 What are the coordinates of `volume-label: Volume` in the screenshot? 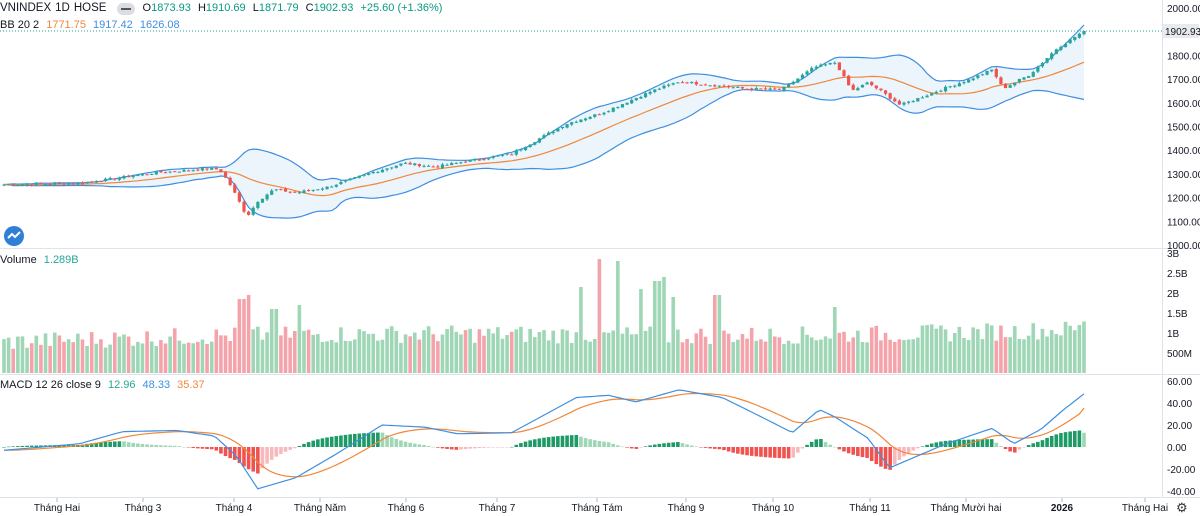 It's located at (18, 260).